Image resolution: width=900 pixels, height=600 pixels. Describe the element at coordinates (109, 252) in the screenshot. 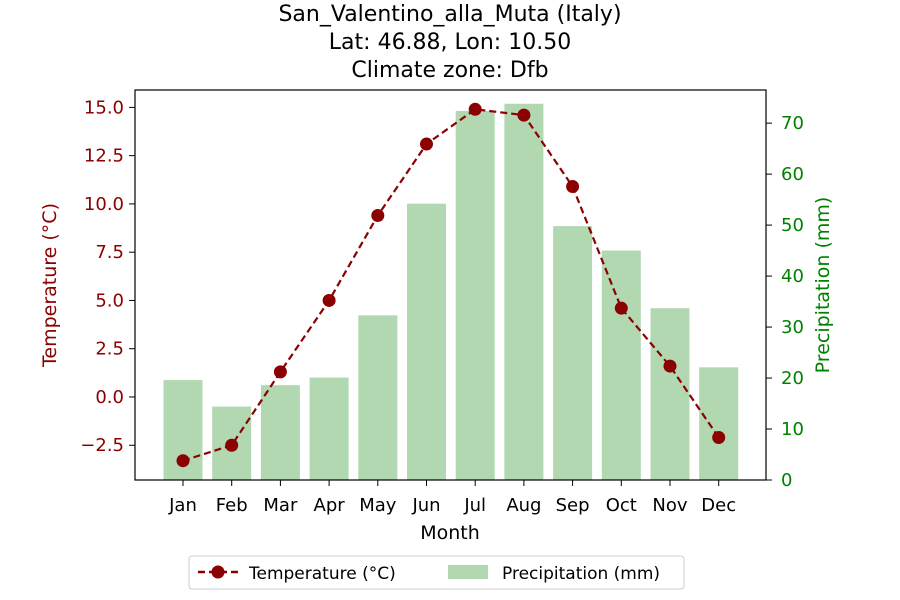

I see `left-tick-label: 7.5` at that location.